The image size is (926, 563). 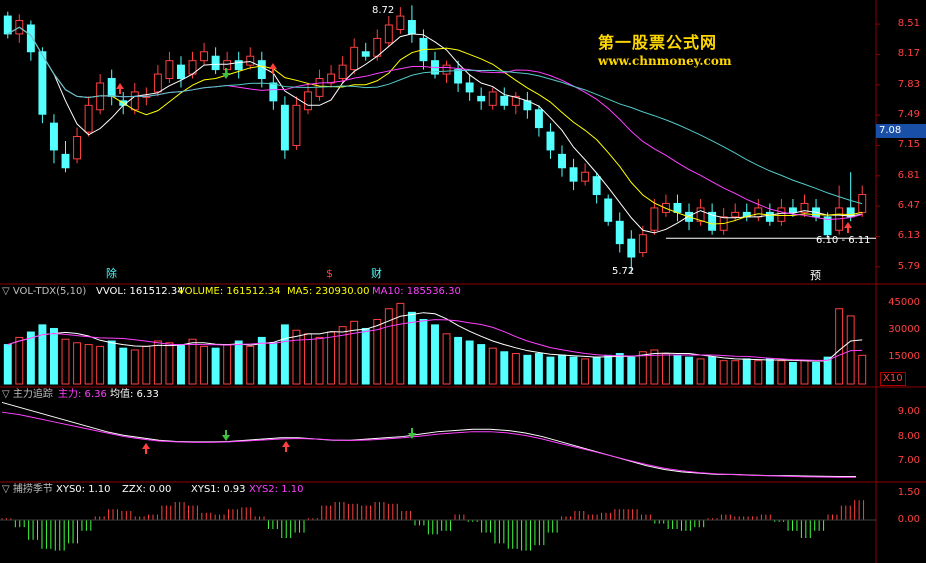 What do you see at coordinates (376, 273) in the screenshot?
I see `event-marker-finance: 财` at bounding box center [376, 273].